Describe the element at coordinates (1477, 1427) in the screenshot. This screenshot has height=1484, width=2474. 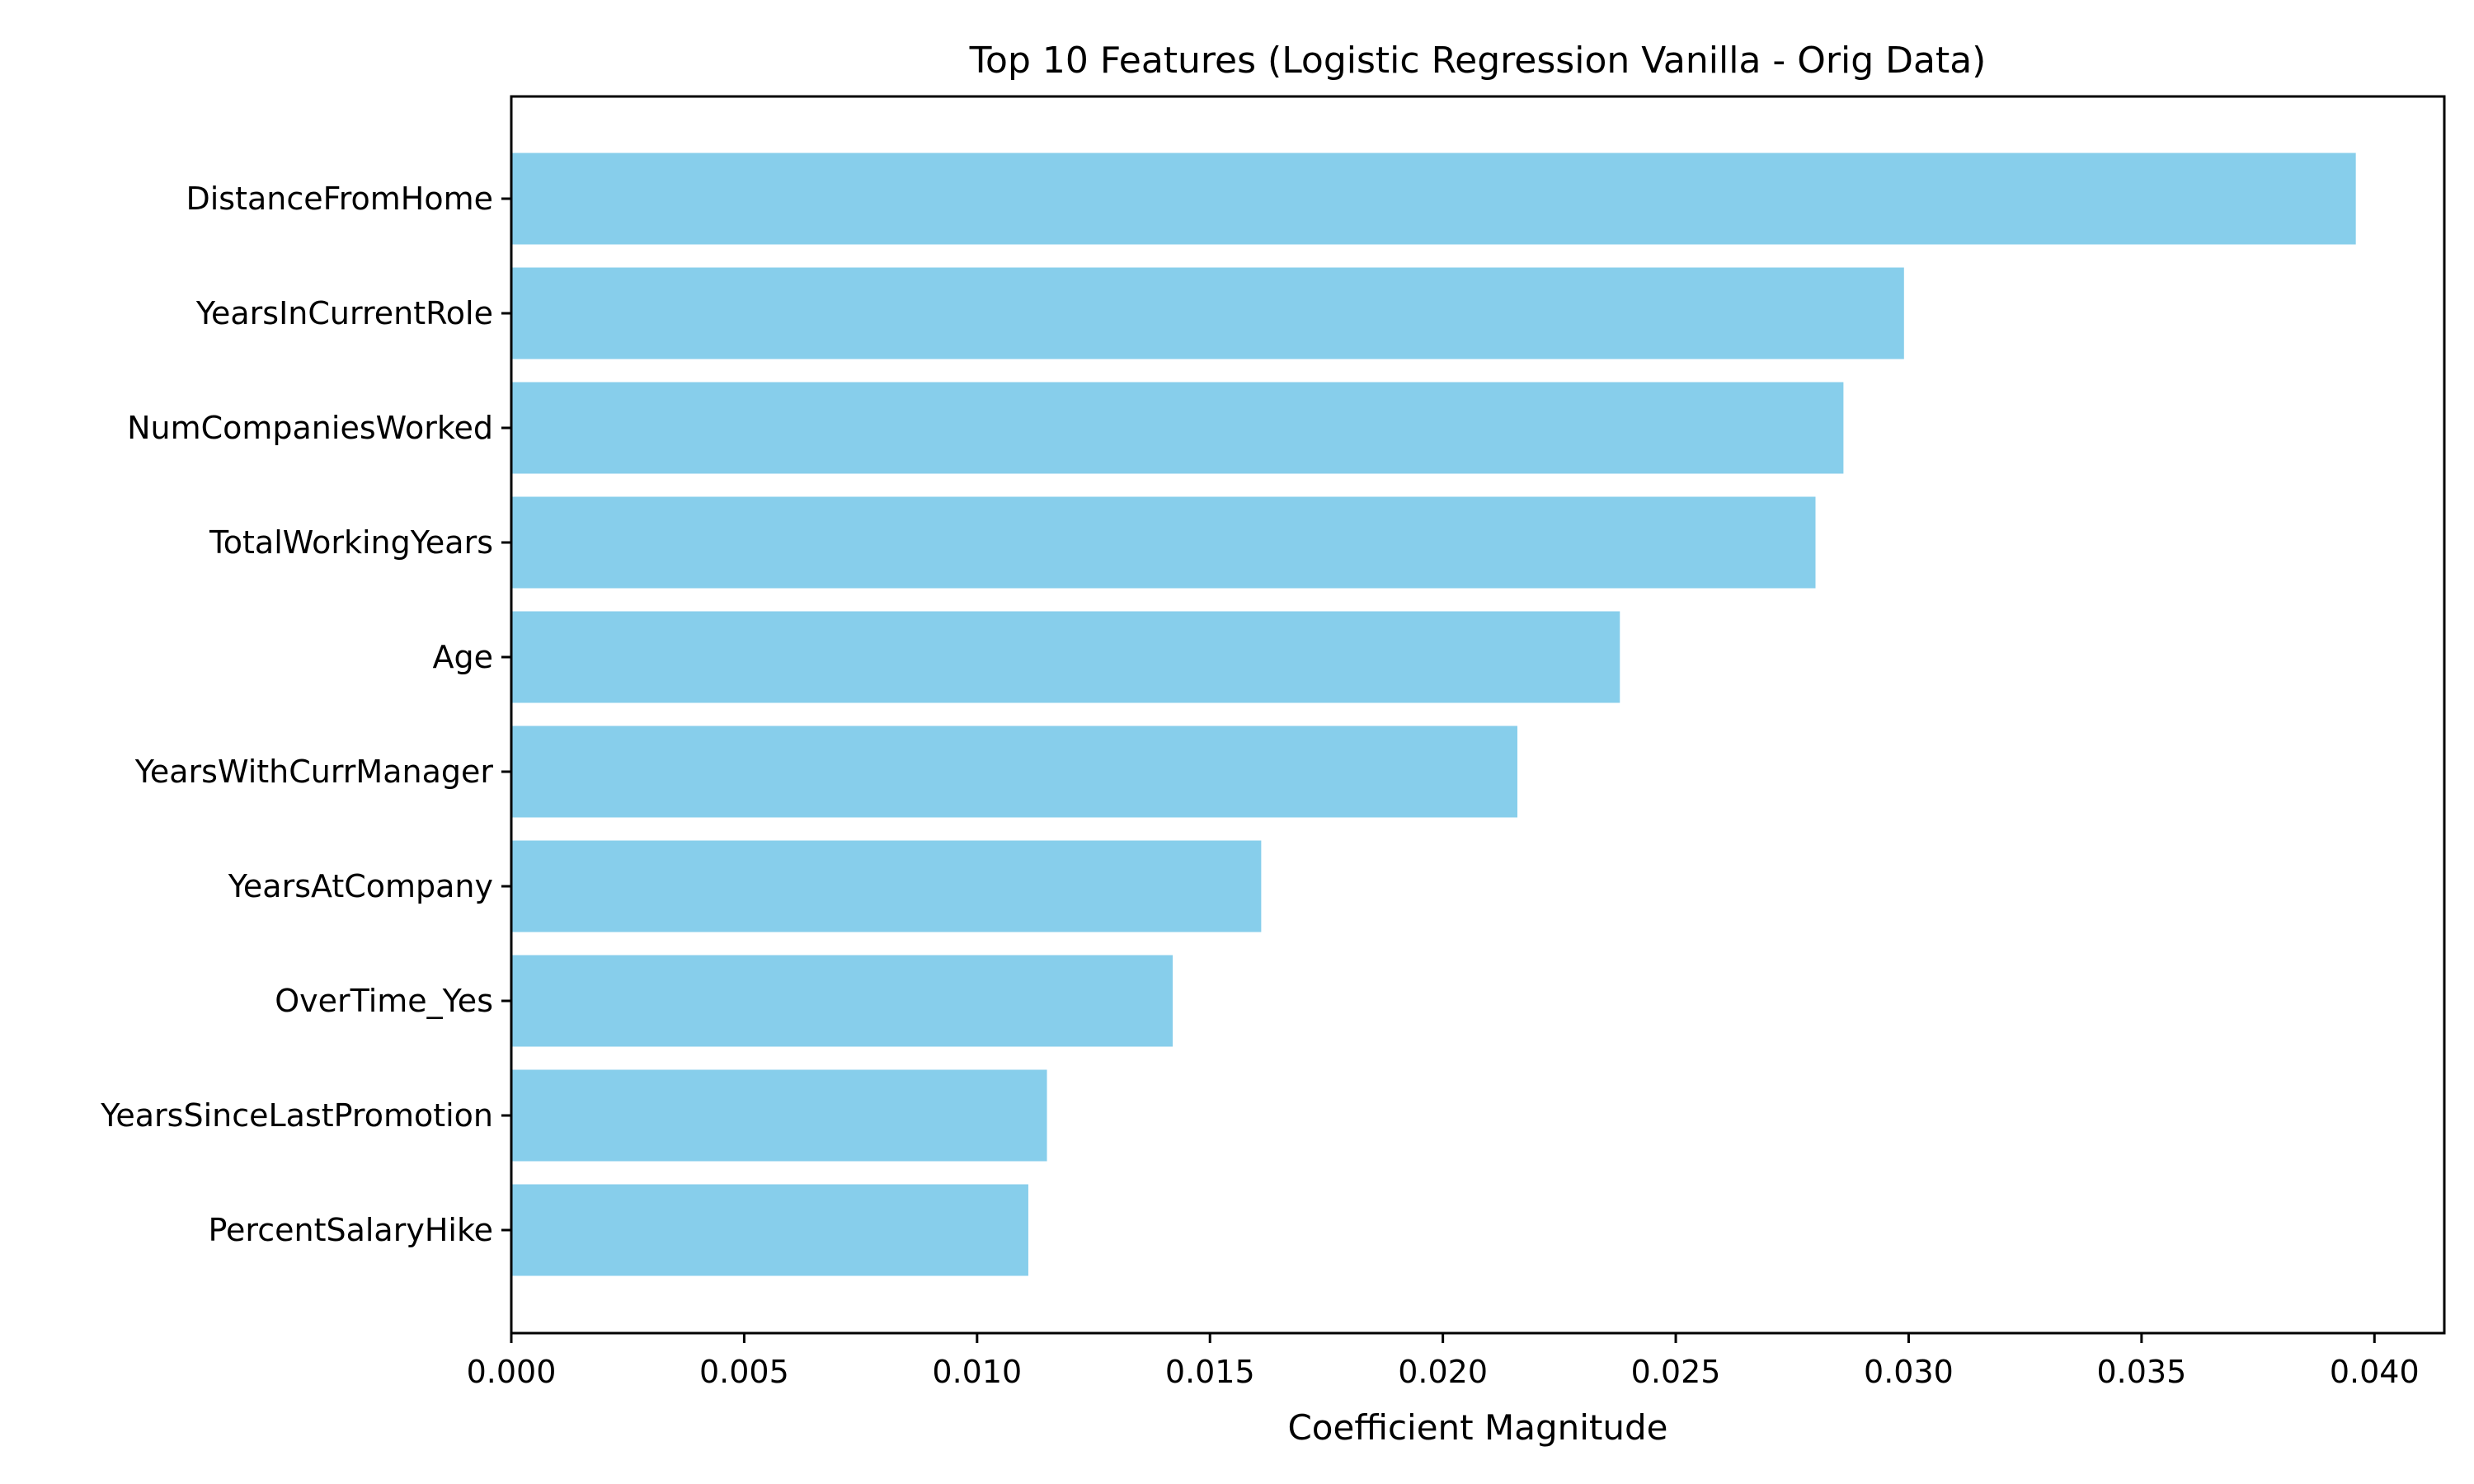
I see `x-axis-label: Coefficient Magnitude` at that location.